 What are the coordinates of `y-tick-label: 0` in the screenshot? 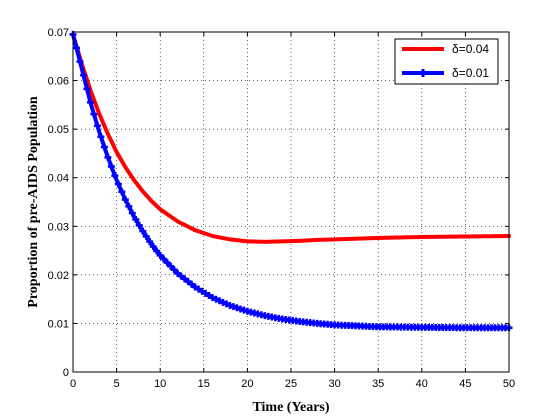 It's located at (66, 373).